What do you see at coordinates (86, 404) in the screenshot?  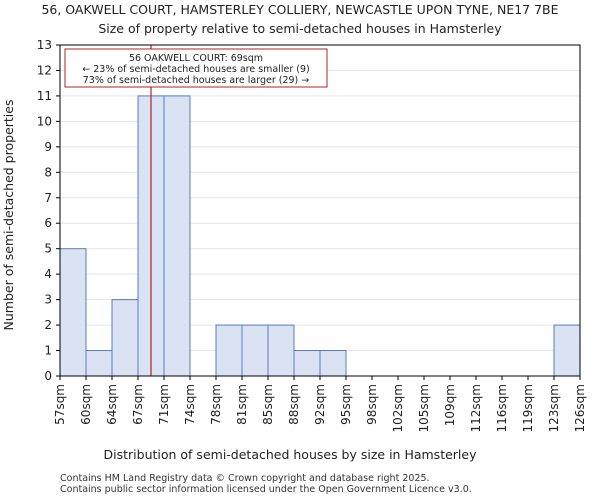 I see `x-tick-label: 60sqm` at bounding box center [86, 404].